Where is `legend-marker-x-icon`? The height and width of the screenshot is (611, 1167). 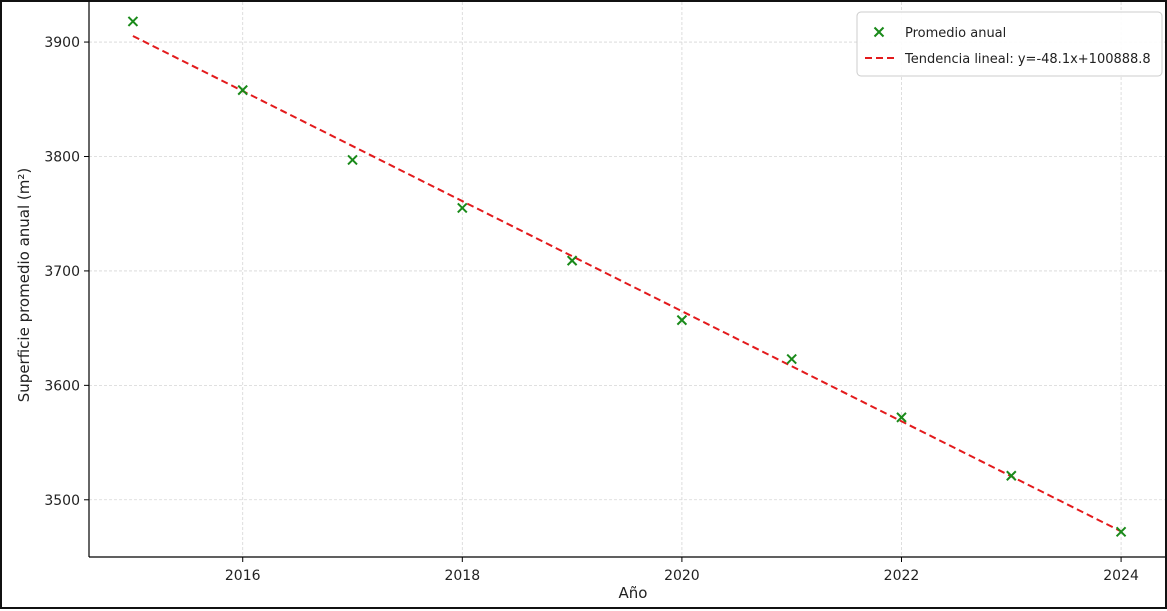
legend-marker-x-icon is located at coordinates (879, 32).